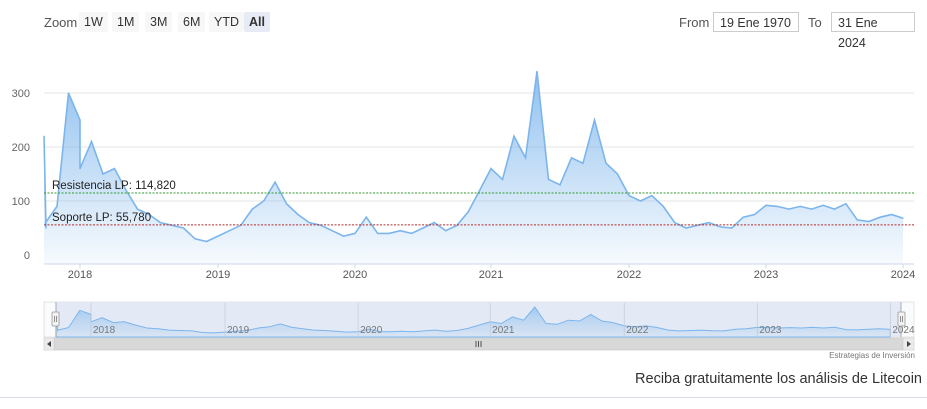 The image size is (927, 409). Describe the element at coordinates (503, 330) in the screenshot. I see `navigator-tick-label: 2021` at that location.